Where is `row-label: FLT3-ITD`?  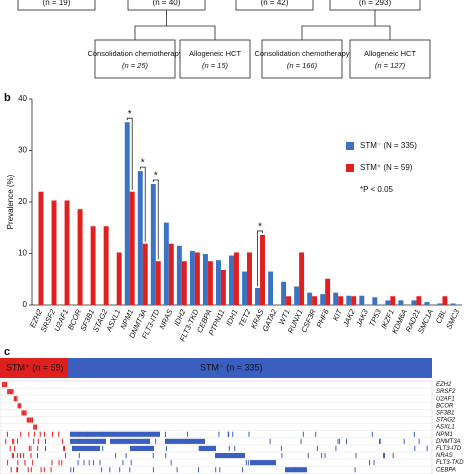
row-label: FLT3-ITD is located at coordinates (449, 449).